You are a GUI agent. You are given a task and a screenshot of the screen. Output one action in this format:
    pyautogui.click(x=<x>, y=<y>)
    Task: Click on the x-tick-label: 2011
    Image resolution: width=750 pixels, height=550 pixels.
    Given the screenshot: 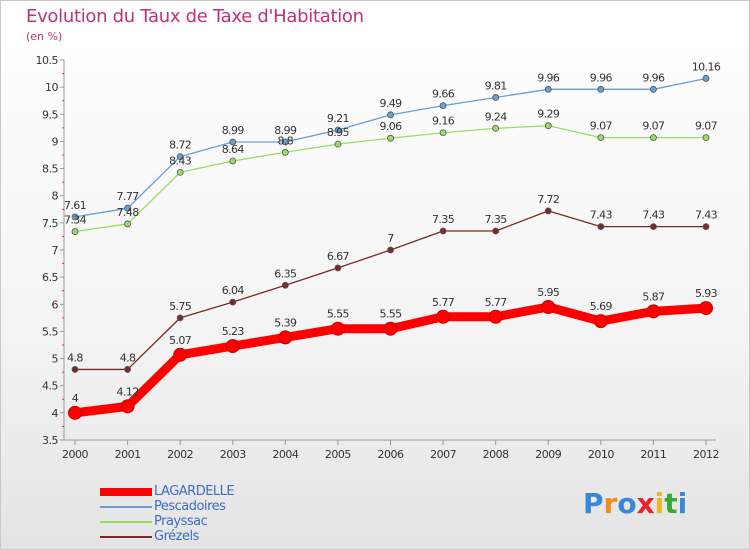 What is the action you would take?
    pyautogui.click(x=653, y=454)
    